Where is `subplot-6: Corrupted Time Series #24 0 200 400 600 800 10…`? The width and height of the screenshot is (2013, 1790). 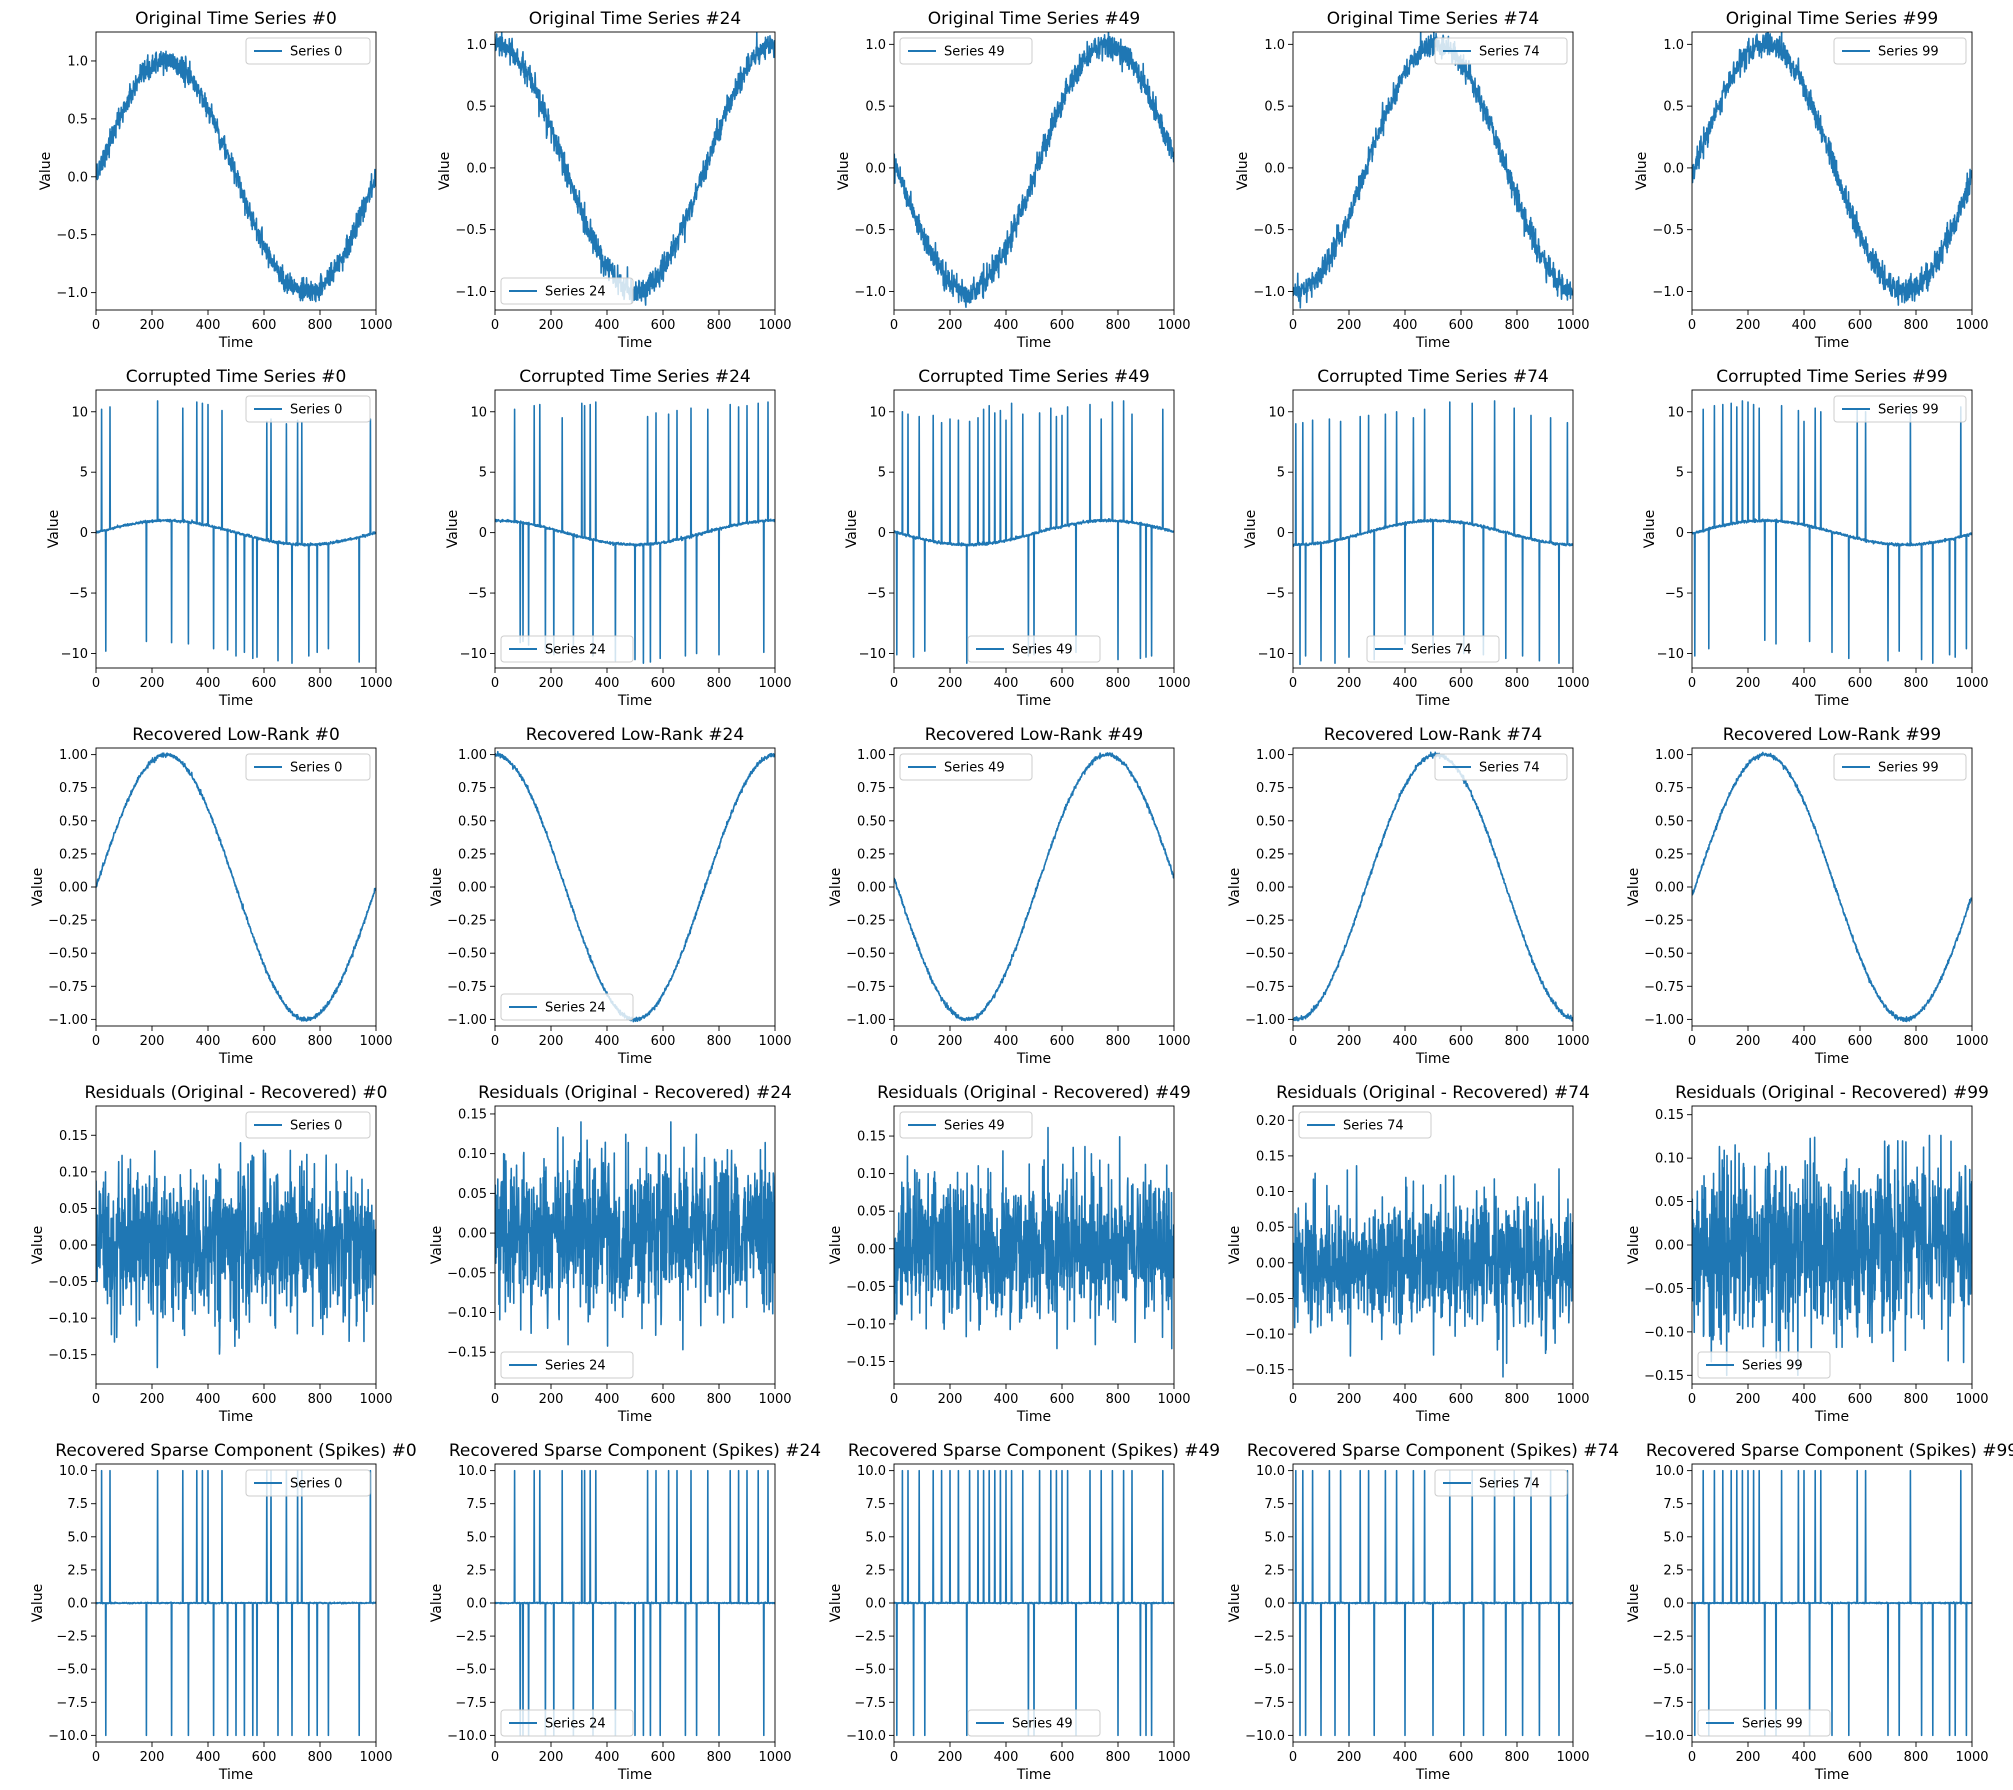 subplot-6: Corrupted Time Series #24 0 200 400 600 800 10… is located at coordinates (618, 538).